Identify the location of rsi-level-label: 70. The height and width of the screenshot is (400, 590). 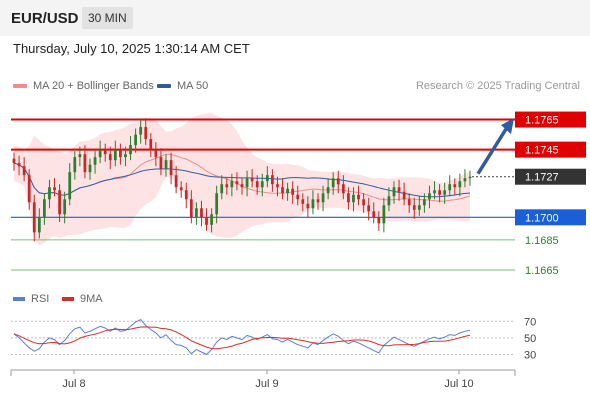
(530, 322).